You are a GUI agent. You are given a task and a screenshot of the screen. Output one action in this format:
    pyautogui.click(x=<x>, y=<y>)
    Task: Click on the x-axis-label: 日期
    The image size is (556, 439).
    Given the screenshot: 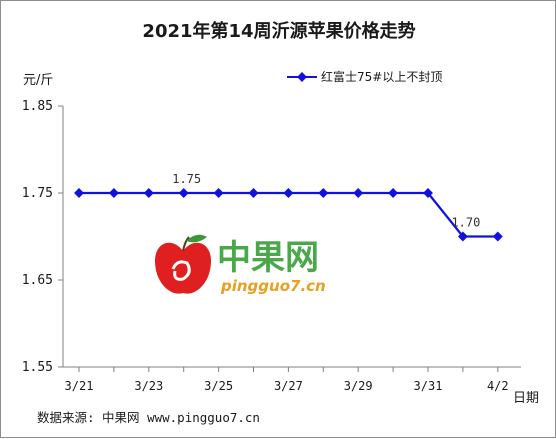 What is the action you would take?
    pyautogui.click(x=526, y=398)
    